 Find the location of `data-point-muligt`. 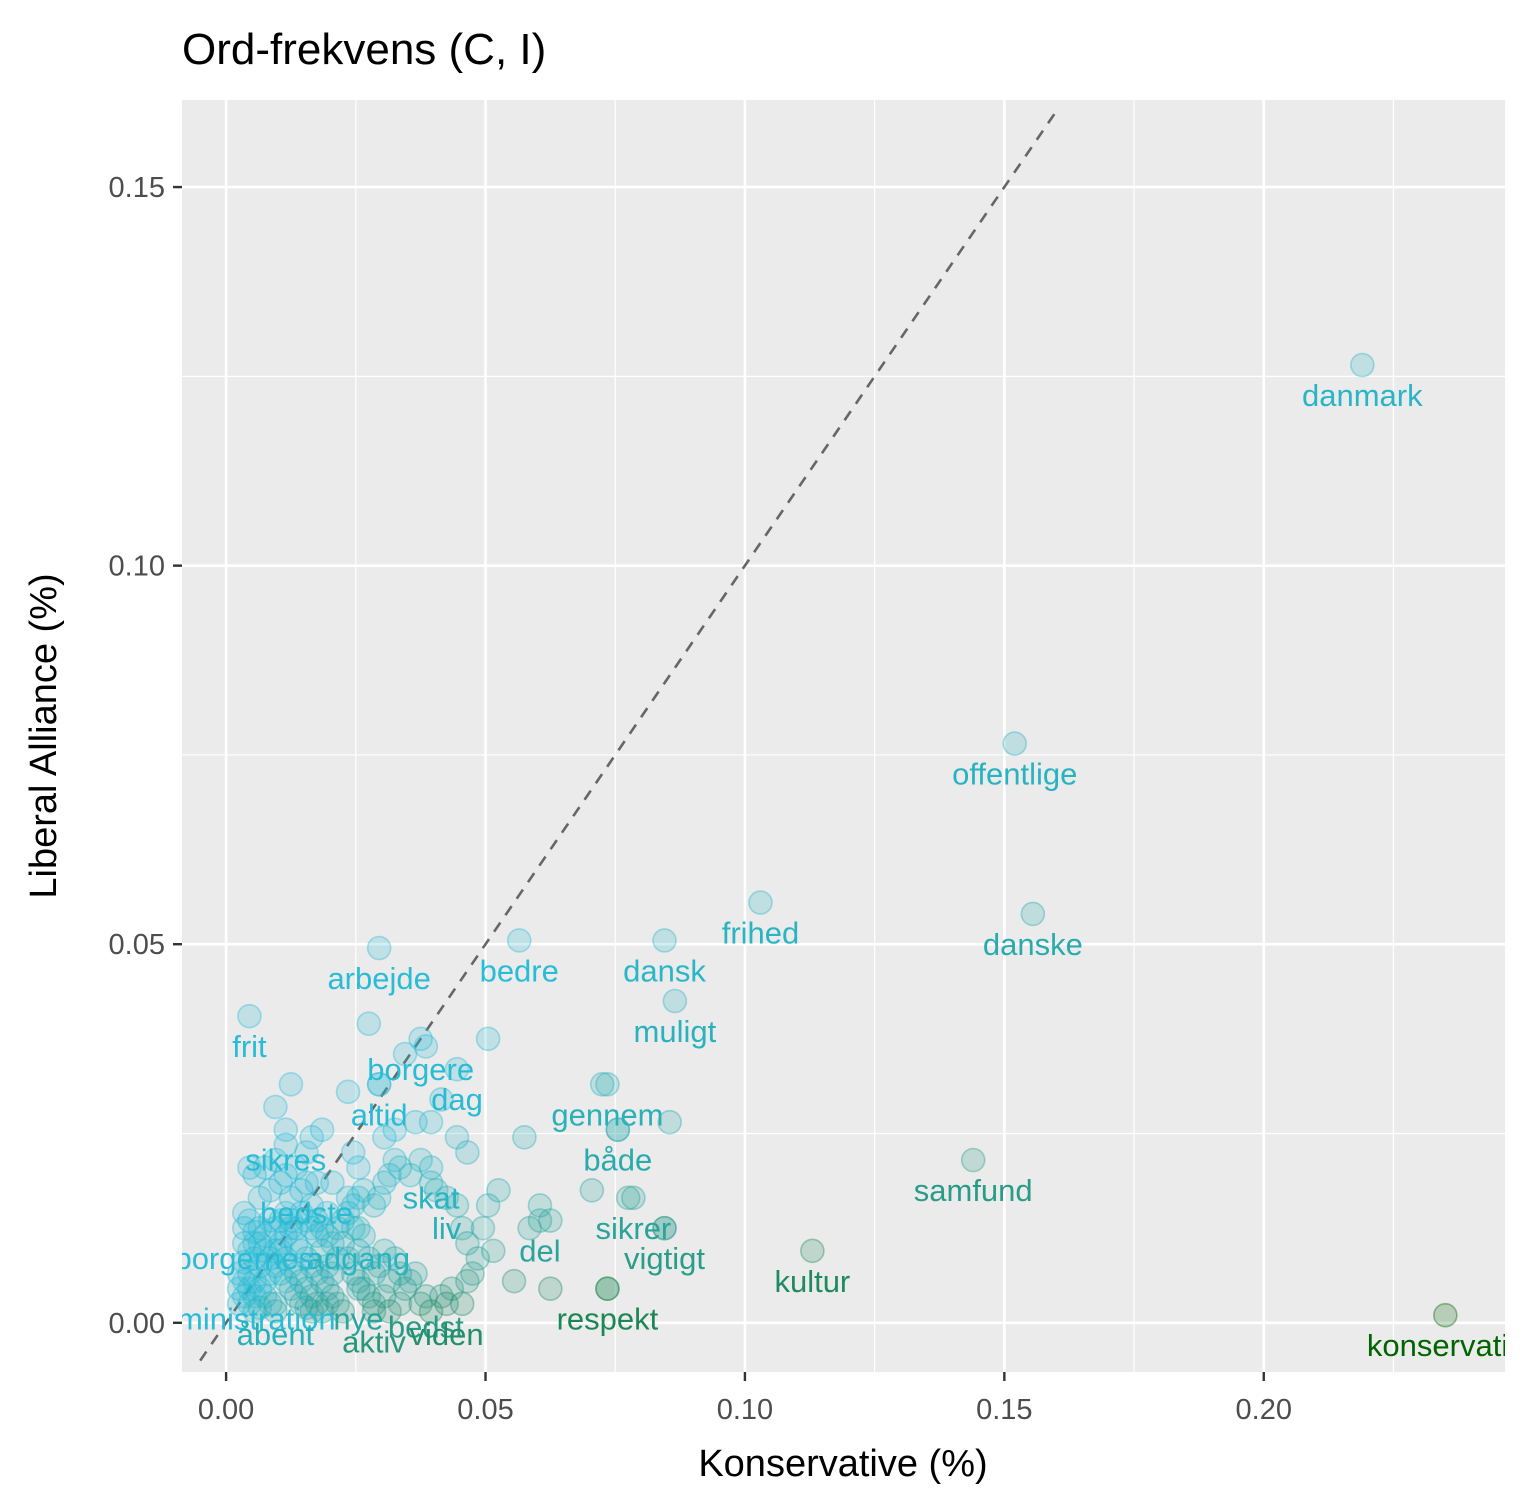

data-point-muligt is located at coordinates (675, 1001).